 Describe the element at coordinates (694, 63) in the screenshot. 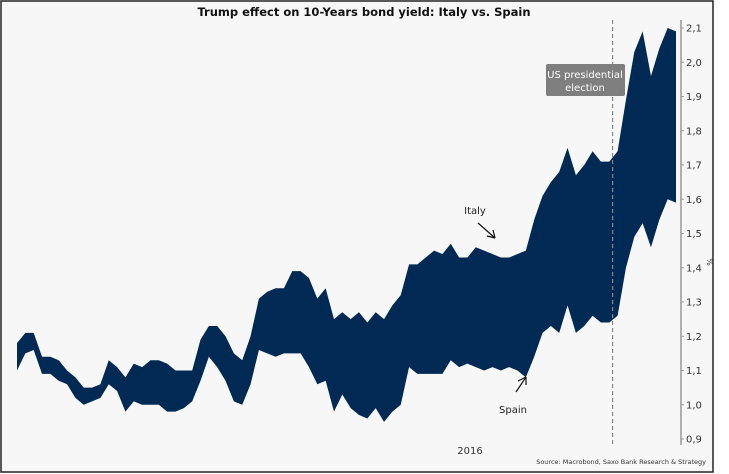

I see `y-tick-label: 2,0` at that location.